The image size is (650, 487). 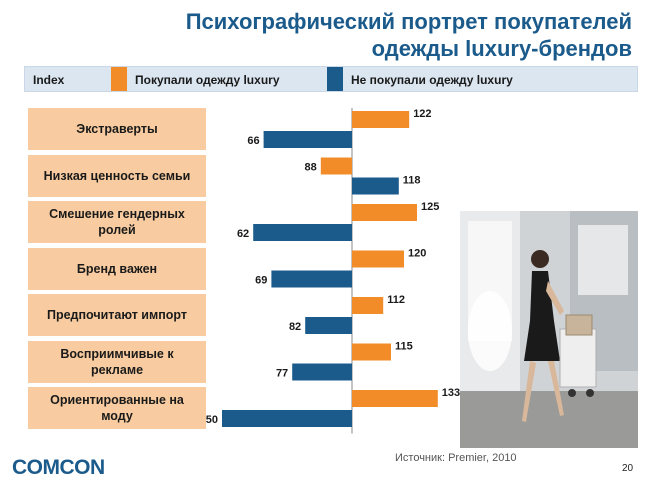 I want to click on legend-not-bought-label: Не покупали одежду luxury, so click(x=432, y=80).